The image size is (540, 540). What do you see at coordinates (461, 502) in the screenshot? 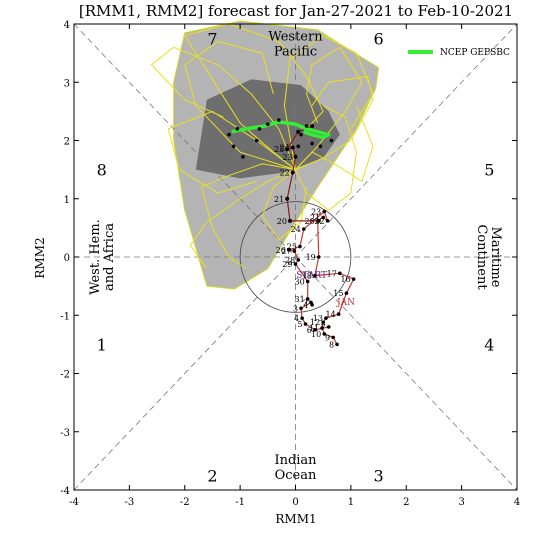
I see `x-tick-label: 3` at bounding box center [461, 502].